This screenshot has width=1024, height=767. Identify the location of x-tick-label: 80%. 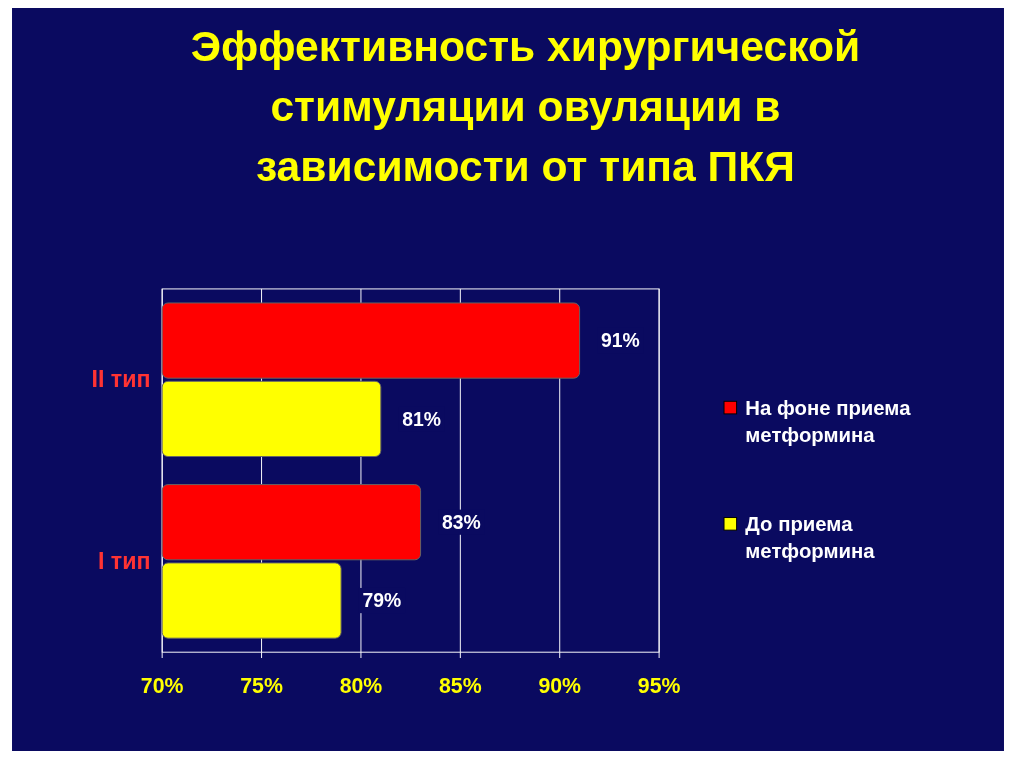
(361, 685).